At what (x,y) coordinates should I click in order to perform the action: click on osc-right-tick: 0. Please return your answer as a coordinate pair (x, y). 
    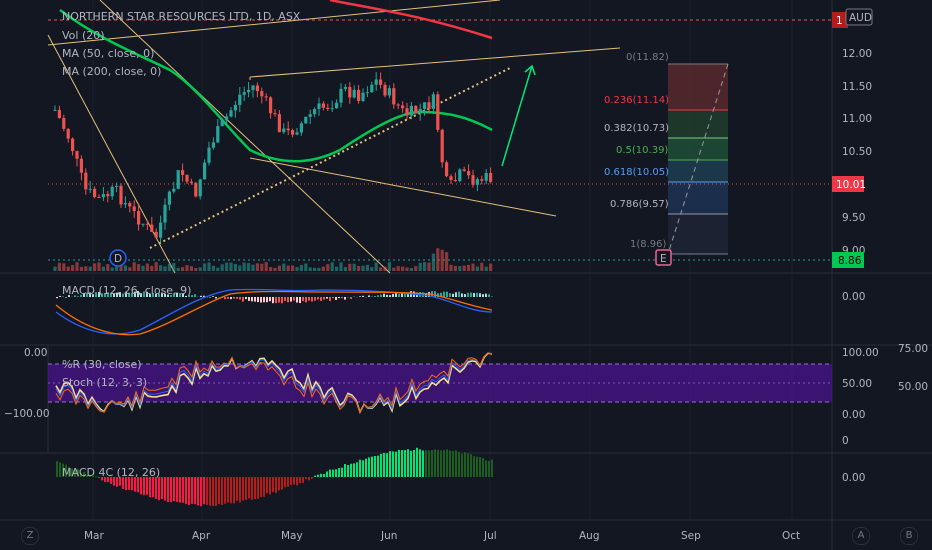
    Looking at the image, I should click on (845, 441).